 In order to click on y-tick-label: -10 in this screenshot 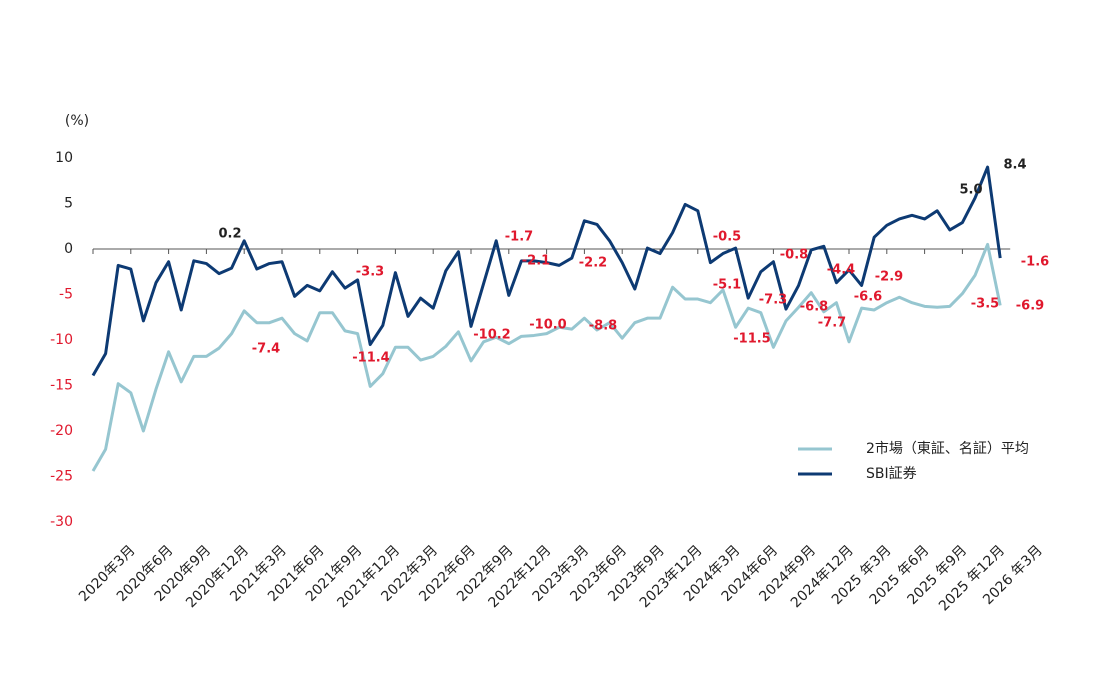, I will do `click(61, 340)`.